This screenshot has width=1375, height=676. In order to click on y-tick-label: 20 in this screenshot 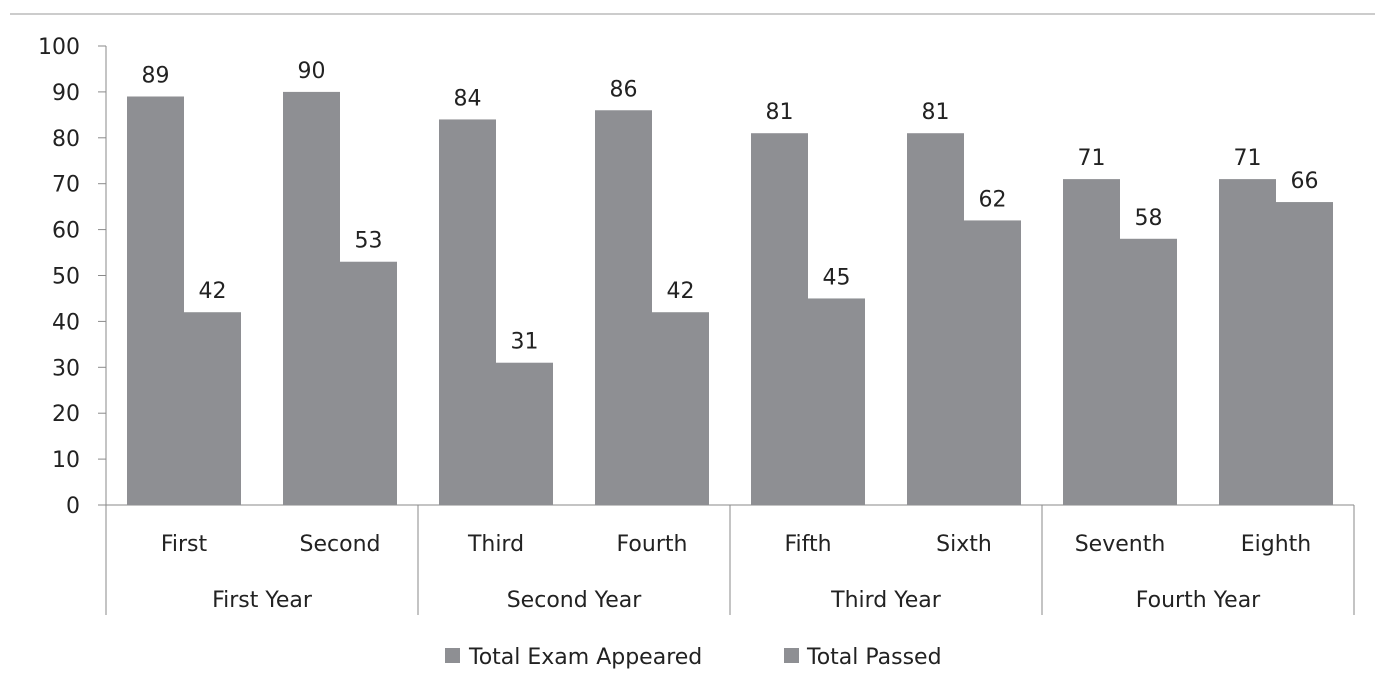, I will do `click(66, 414)`.